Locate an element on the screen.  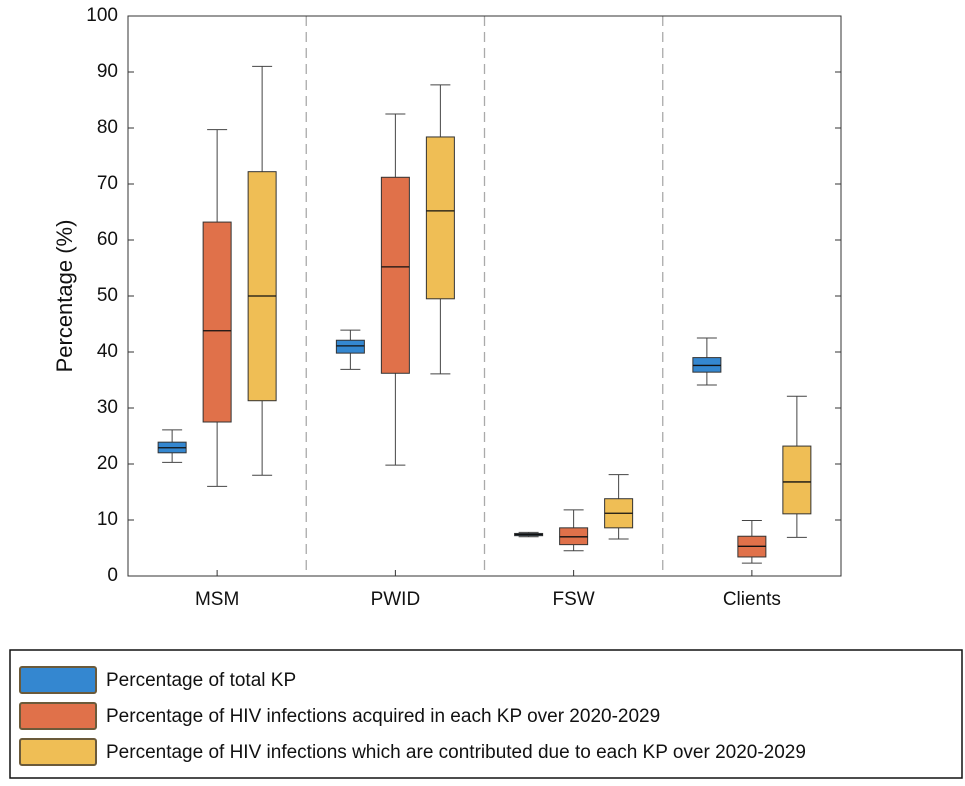
x-tick-label: FSW is located at coordinates (574, 599).